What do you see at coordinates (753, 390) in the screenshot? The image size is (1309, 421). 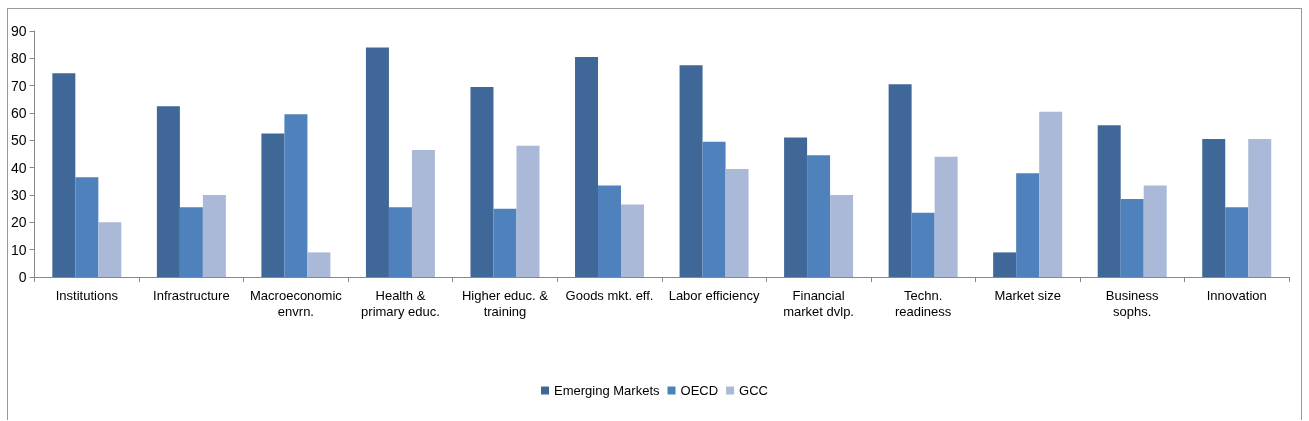 I see `legend-label: GCC` at bounding box center [753, 390].